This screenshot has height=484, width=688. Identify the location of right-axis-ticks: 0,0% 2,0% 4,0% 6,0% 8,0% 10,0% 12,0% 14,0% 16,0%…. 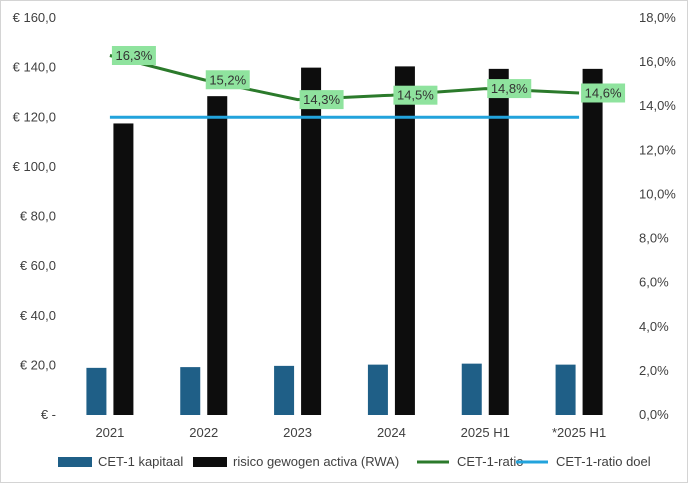
(657, 216).